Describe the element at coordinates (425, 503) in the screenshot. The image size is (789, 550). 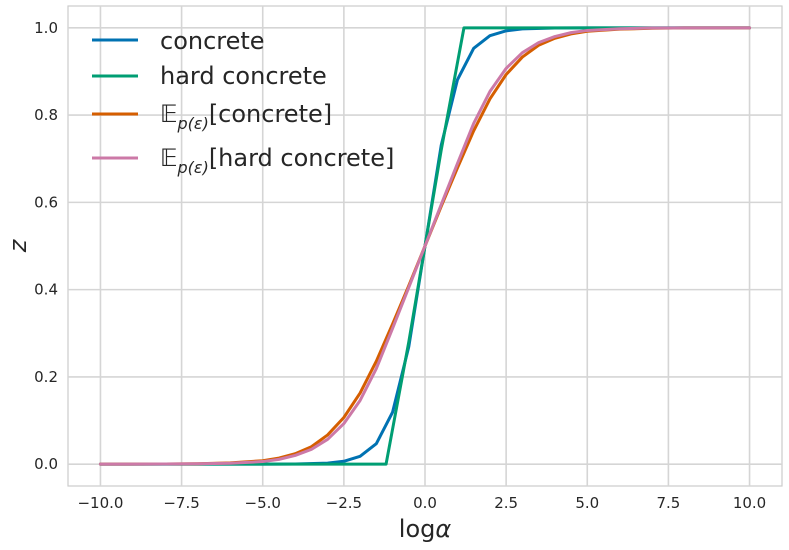
I see `x-tick-label: 0.0` at that location.